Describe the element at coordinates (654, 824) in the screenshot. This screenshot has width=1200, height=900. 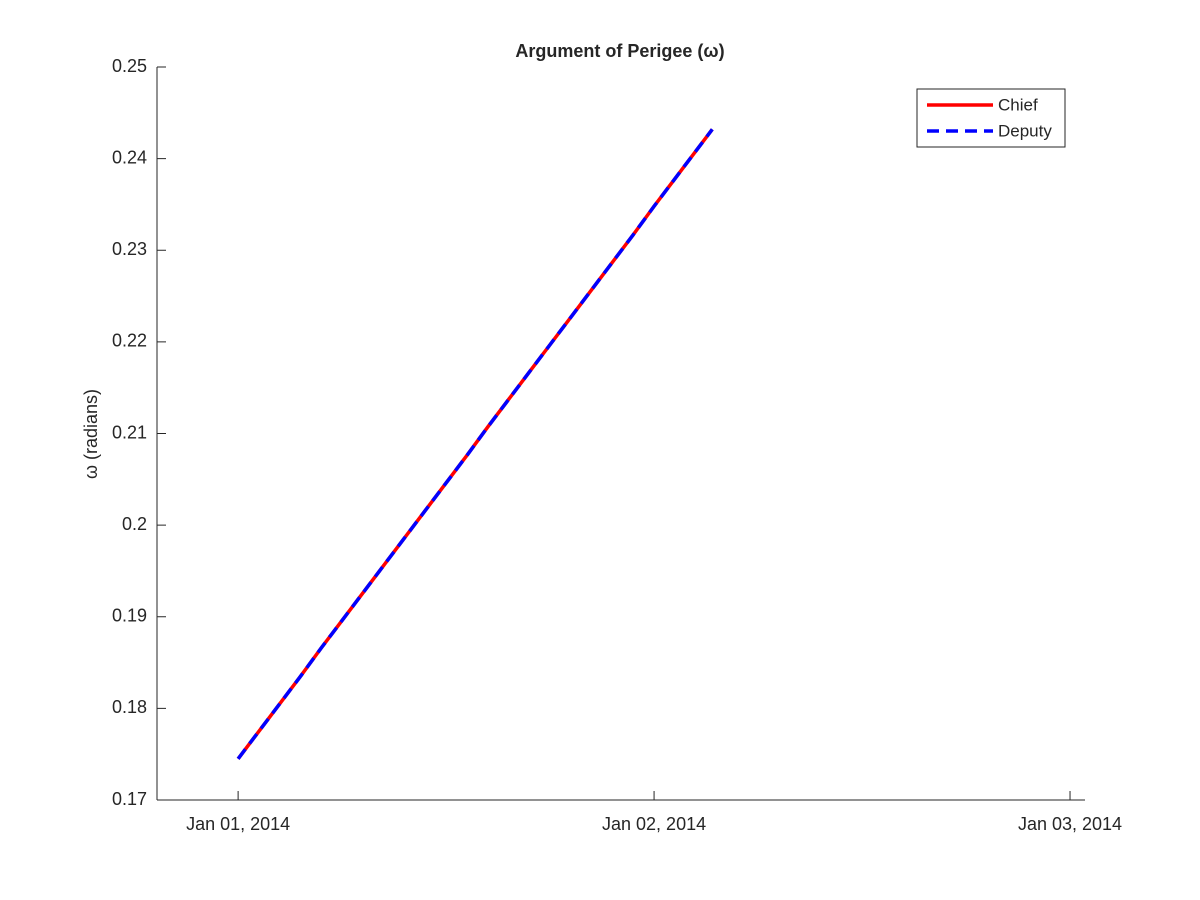
I see `x-tick-label: Jan 02, 2014` at that location.